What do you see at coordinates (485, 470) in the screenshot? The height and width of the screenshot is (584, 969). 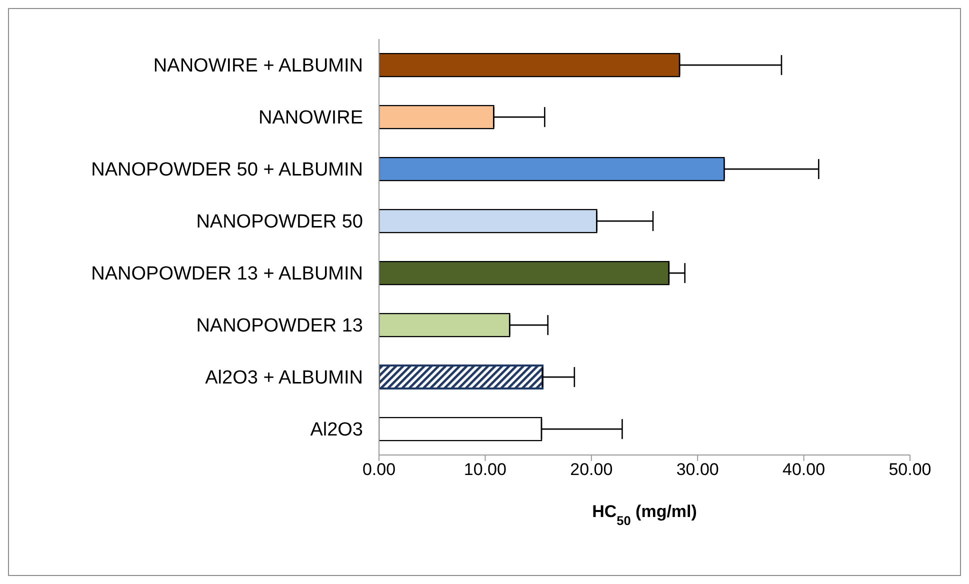 I see `x-tick-label: 10.00` at bounding box center [485, 470].